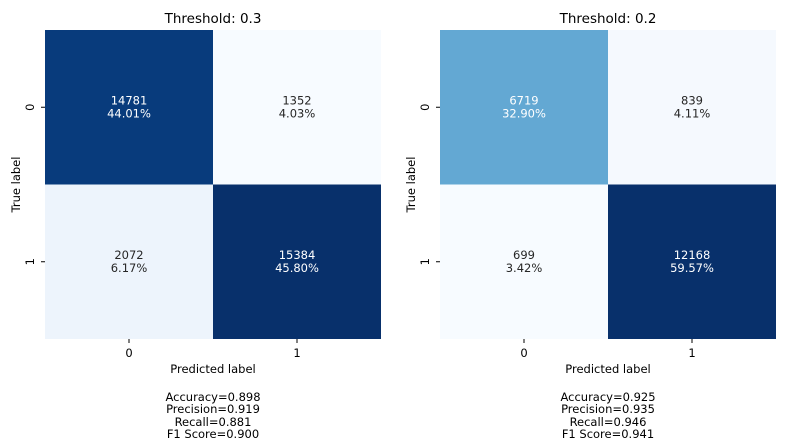  What do you see at coordinates (213, 397) in the screenshot?
I see `accuracy-text: Accuracy=0.898` at bounding box center [213, 397].